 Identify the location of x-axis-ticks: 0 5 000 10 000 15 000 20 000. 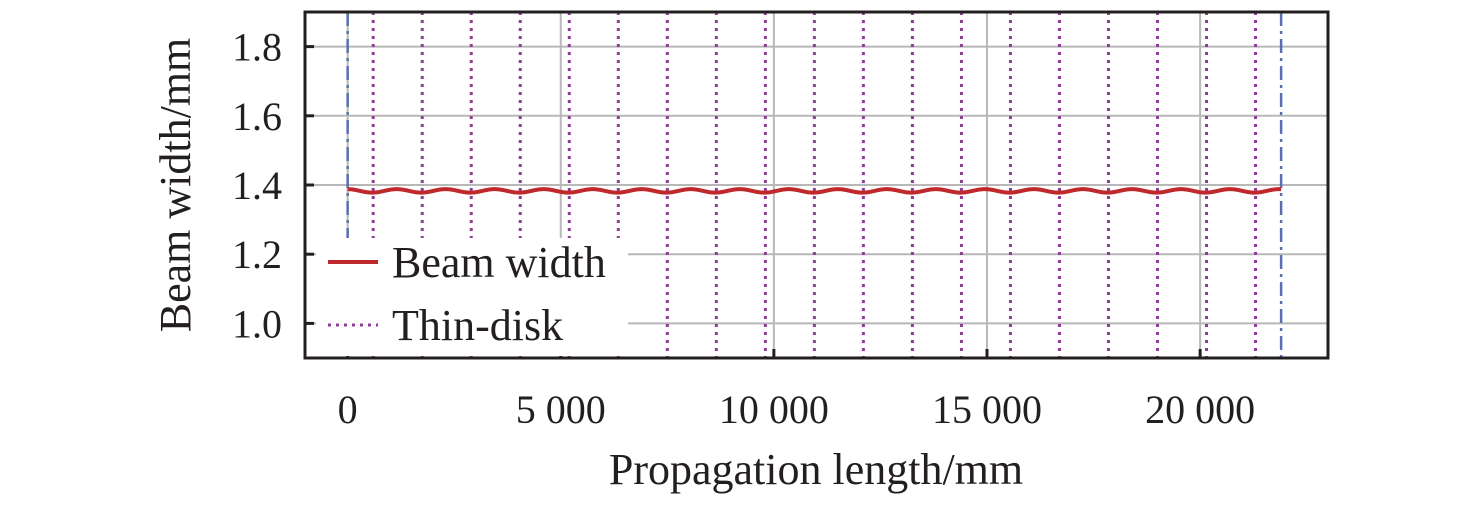
(796, 390).